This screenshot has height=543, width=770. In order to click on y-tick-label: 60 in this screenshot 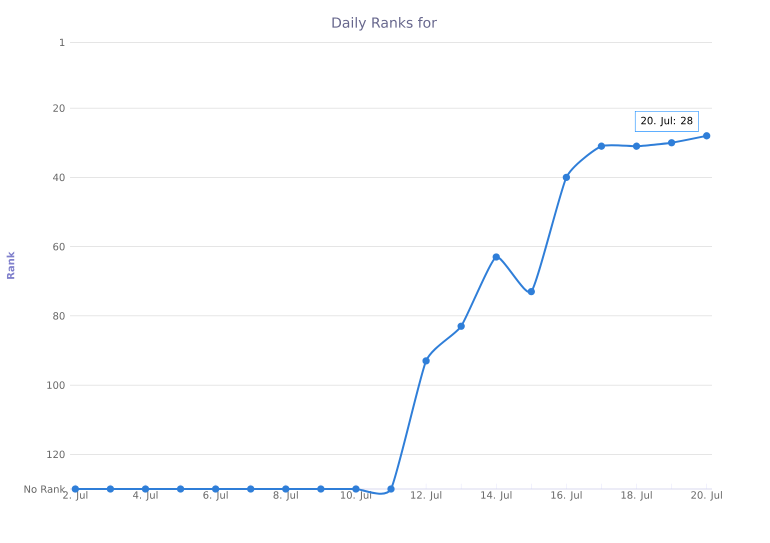, I will do `click(59, 246)`.